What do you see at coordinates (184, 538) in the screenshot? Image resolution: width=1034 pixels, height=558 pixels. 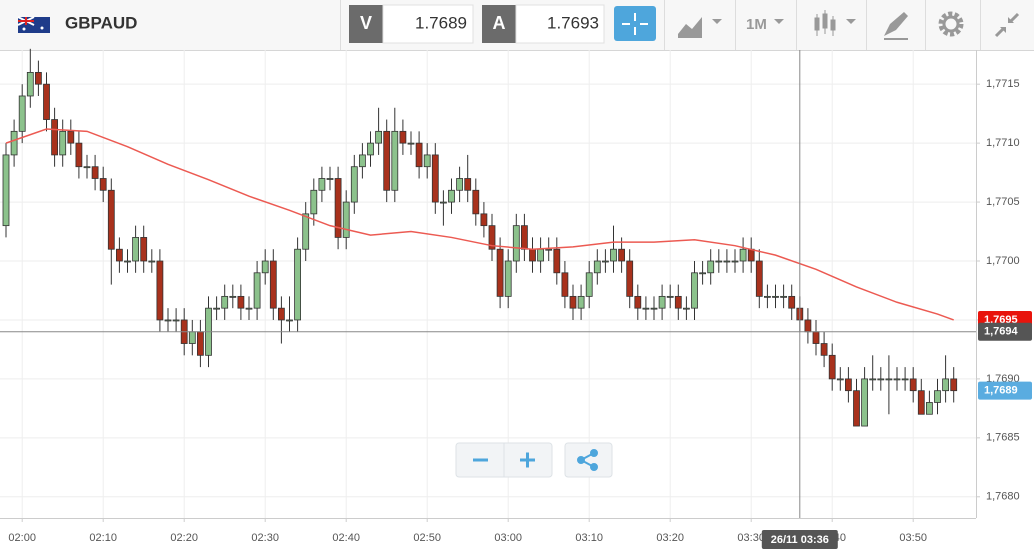 I see `x-tick-label: 02:20` at bounding box center [184, 538].